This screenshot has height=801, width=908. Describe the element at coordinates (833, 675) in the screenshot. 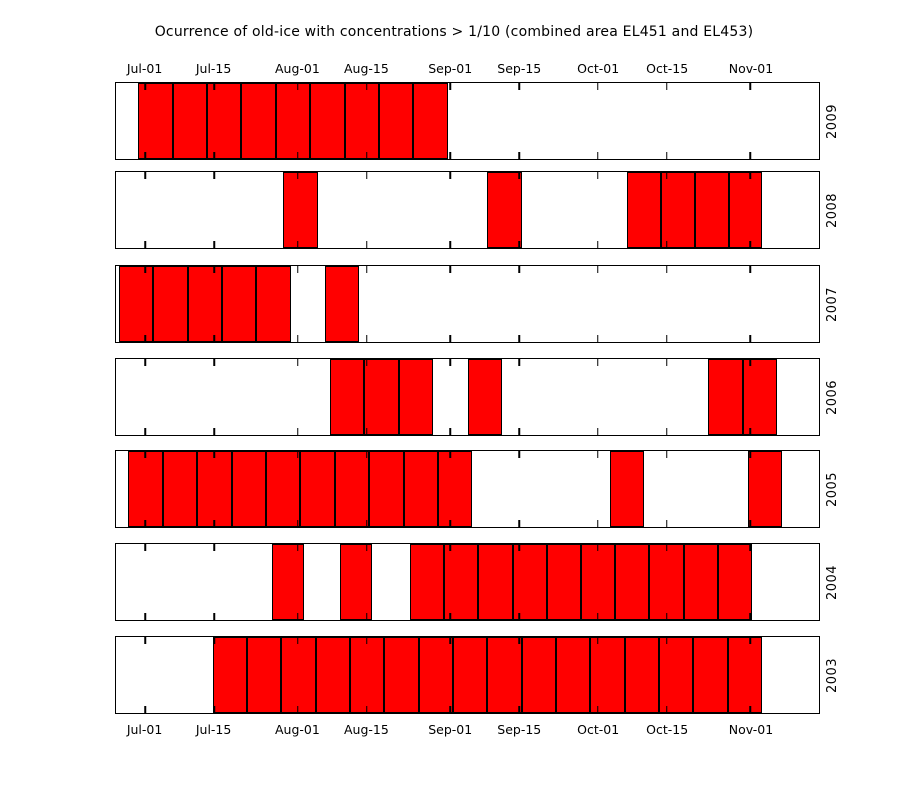

I see `year-label-text: 2003` at that location.